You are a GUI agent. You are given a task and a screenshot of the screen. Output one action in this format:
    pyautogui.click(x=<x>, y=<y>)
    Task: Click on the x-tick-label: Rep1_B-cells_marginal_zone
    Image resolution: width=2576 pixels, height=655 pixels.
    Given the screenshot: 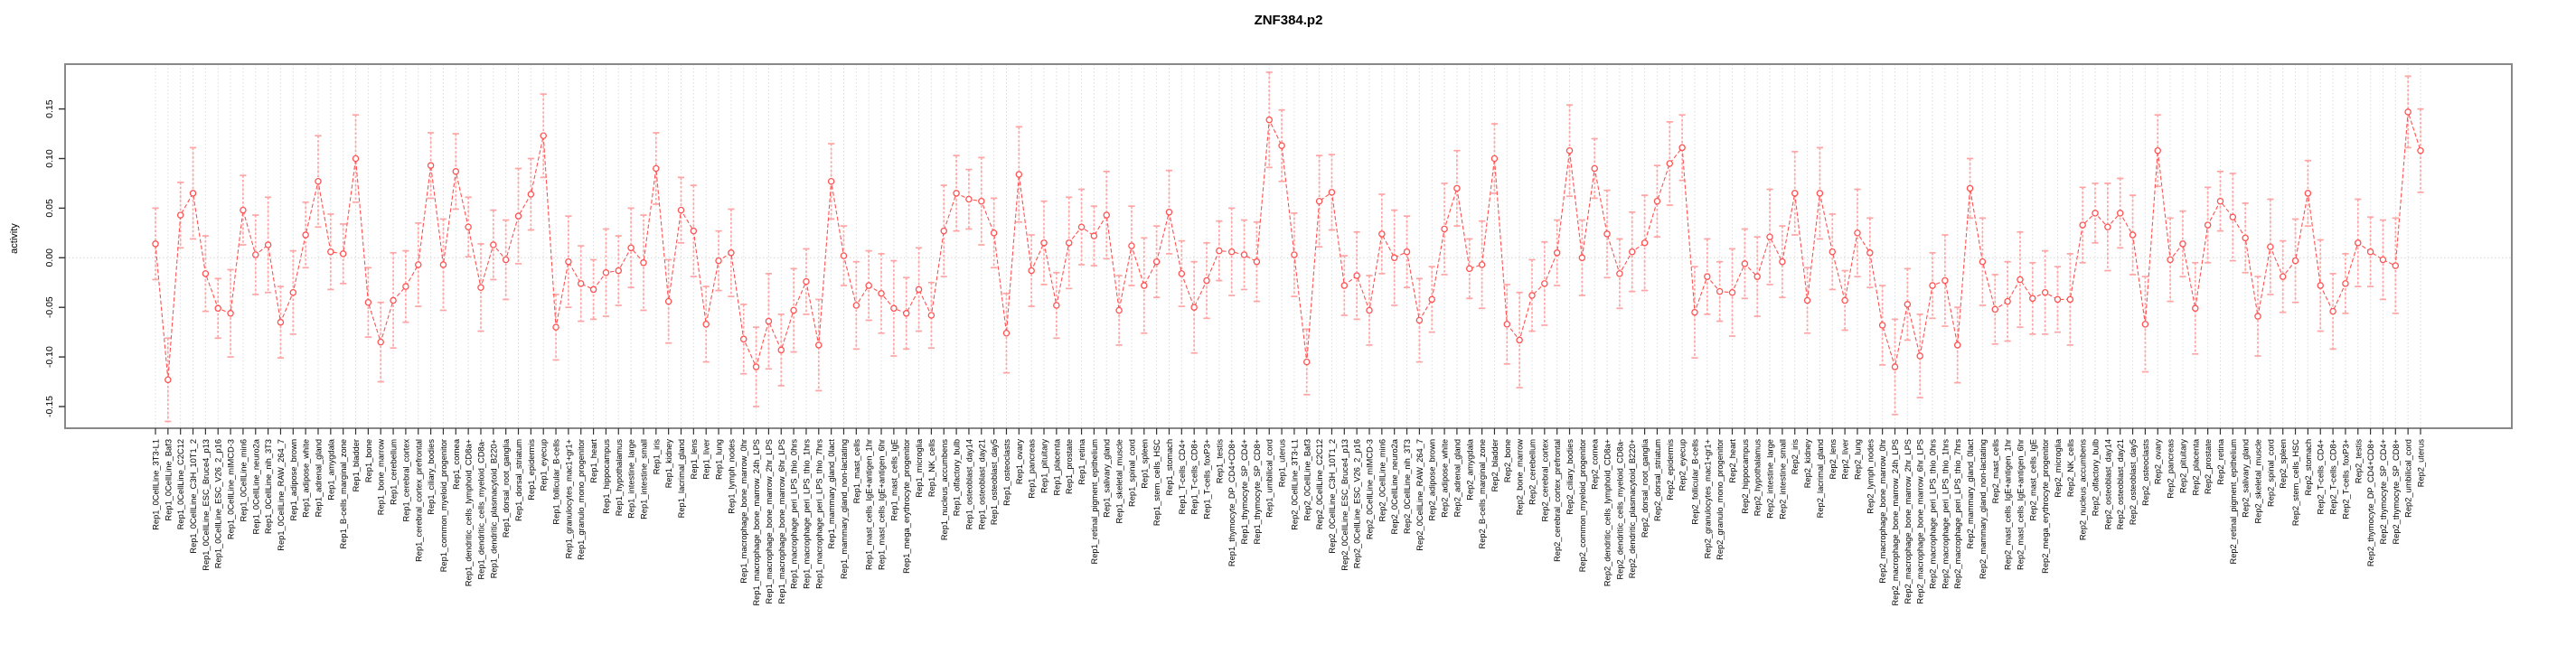 What is the action you would take?
    pyautogui.click(x=344, y=493)
    